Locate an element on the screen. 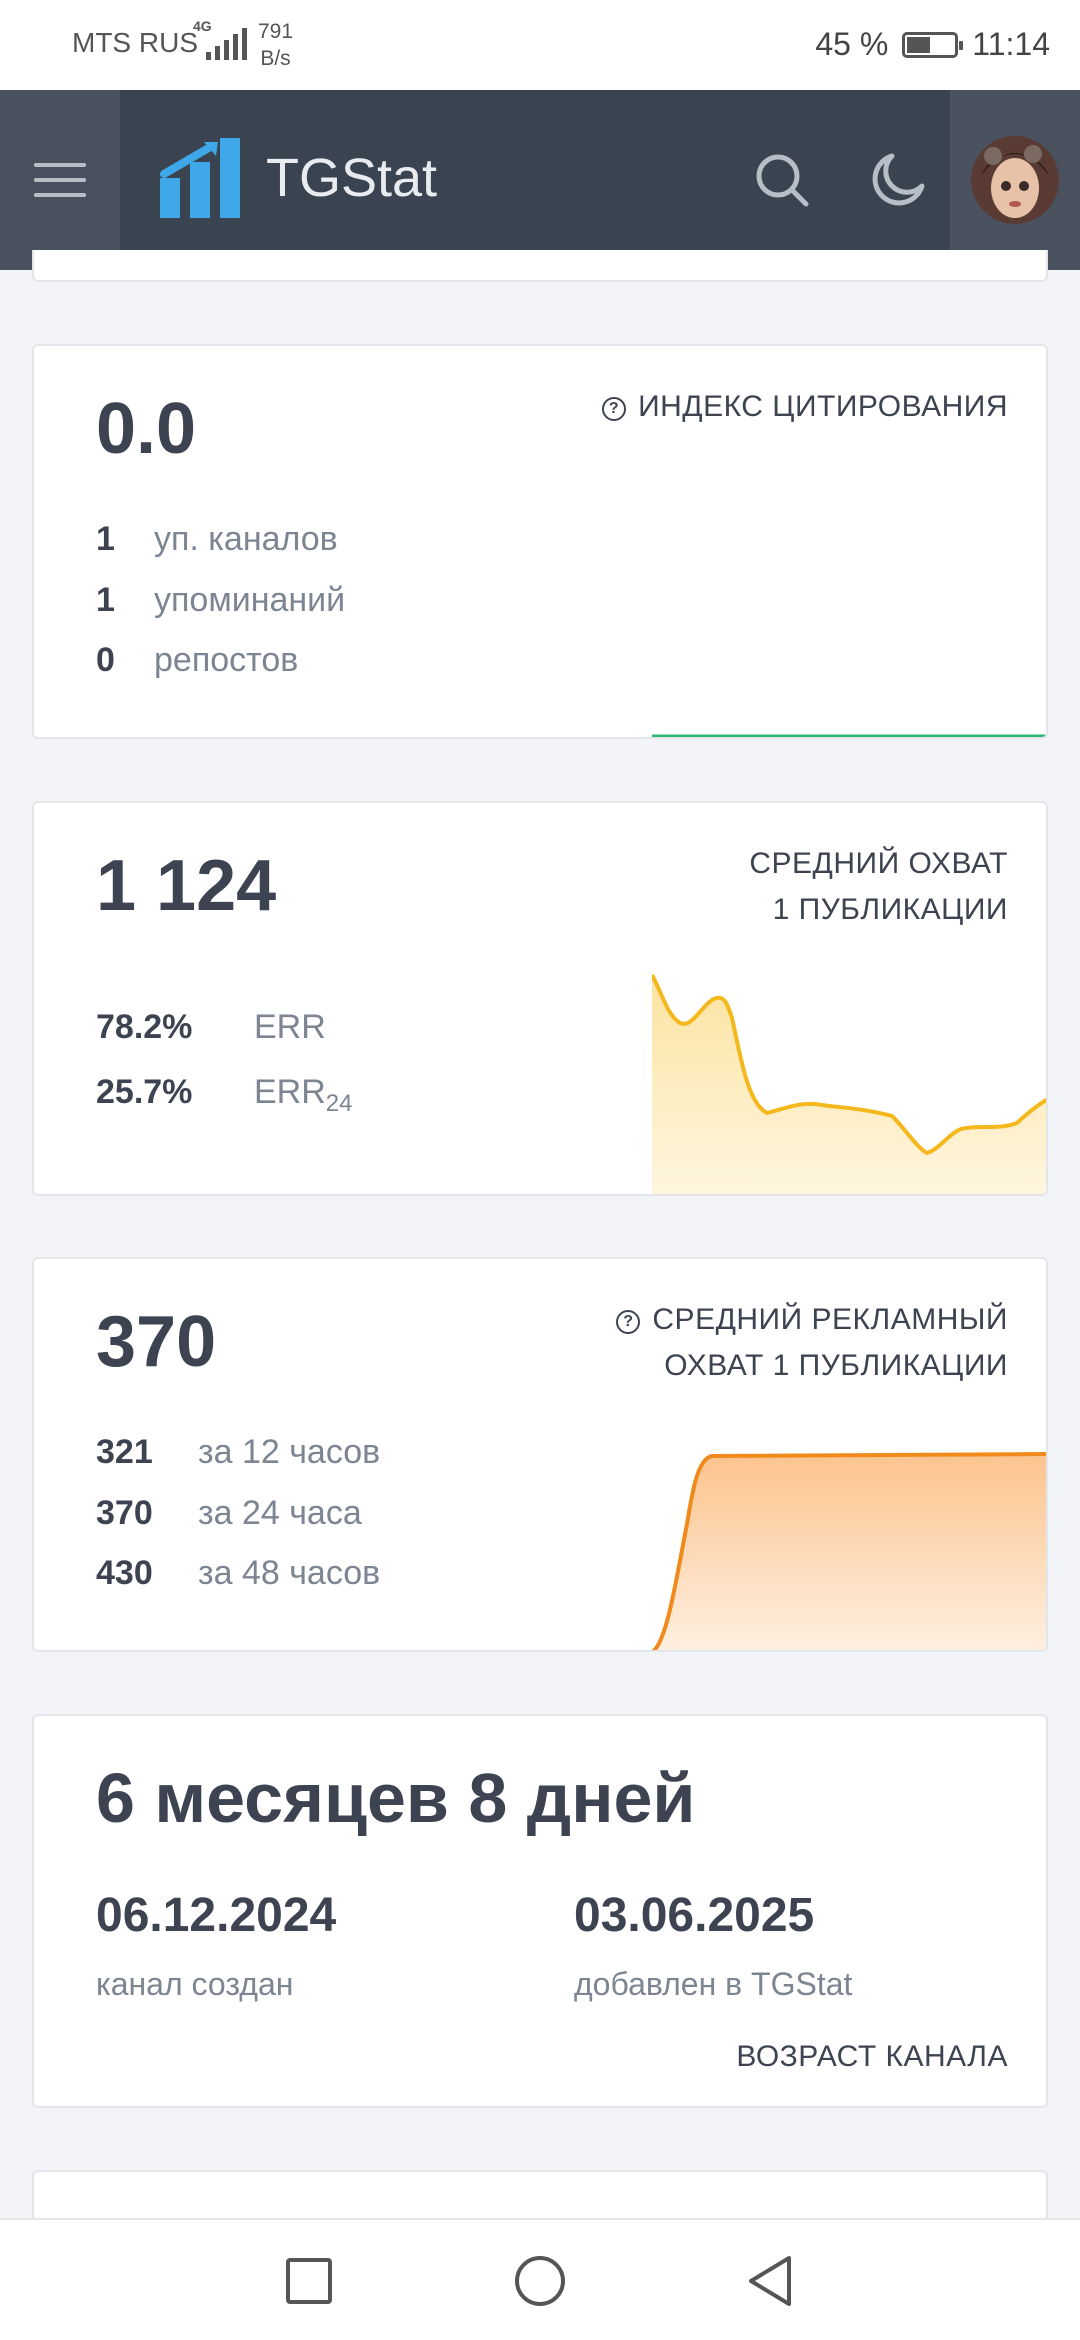  tgstat-logo-icon is located at coordinates (200, 178).